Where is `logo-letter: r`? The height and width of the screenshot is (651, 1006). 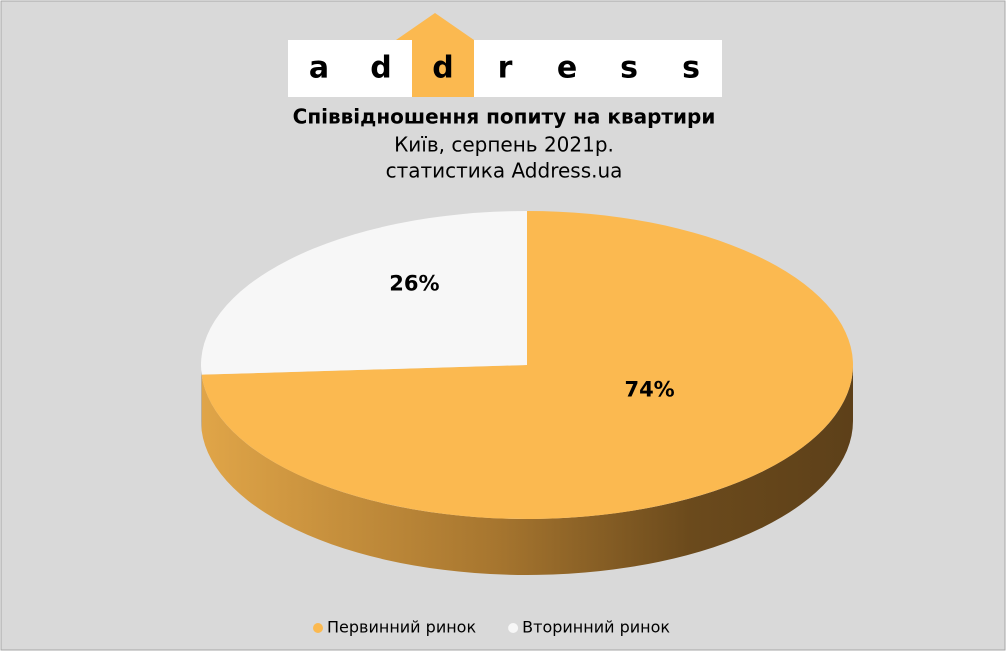
logo-letter: r is located at coordinates (505, 68).